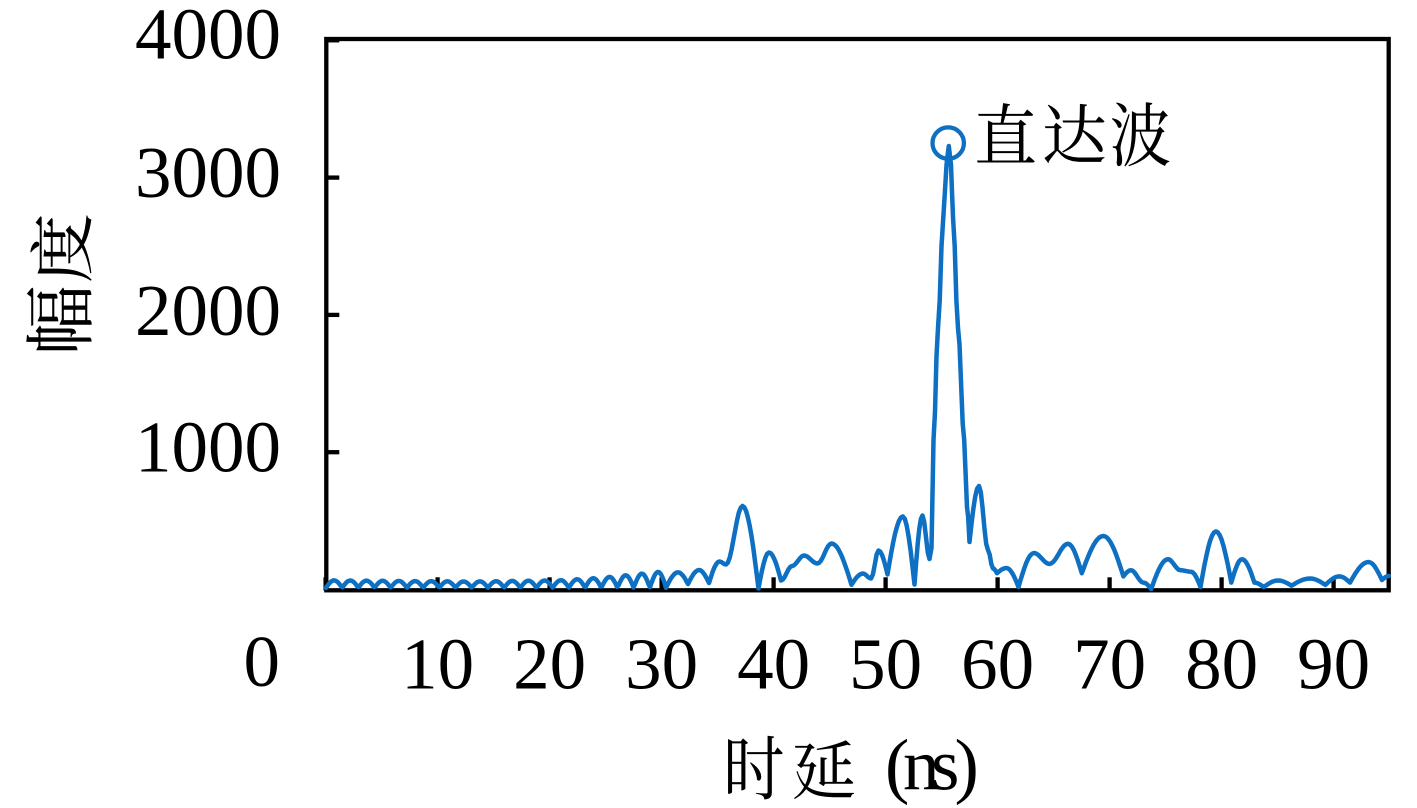 The width and height of the screenshot is (1417, 808). What do you see at coordinates (437, 663) in the screenshot?
I see `svg-text: 10` at bounding box center [437, 663].